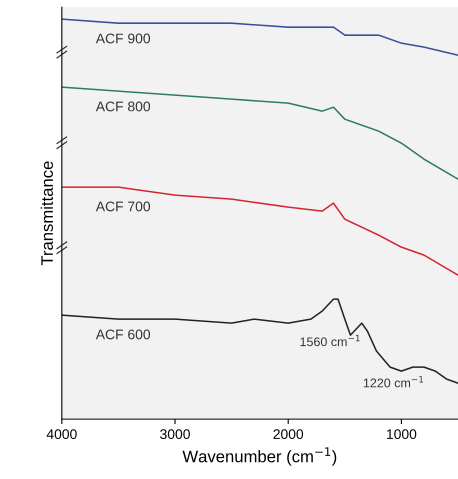 This screenshot has width=458, height=479. What do you see at coordinates (46, 213) in the screenshot?
I see `y-axis-title: Transmittance` at bounding box center [46, 213].